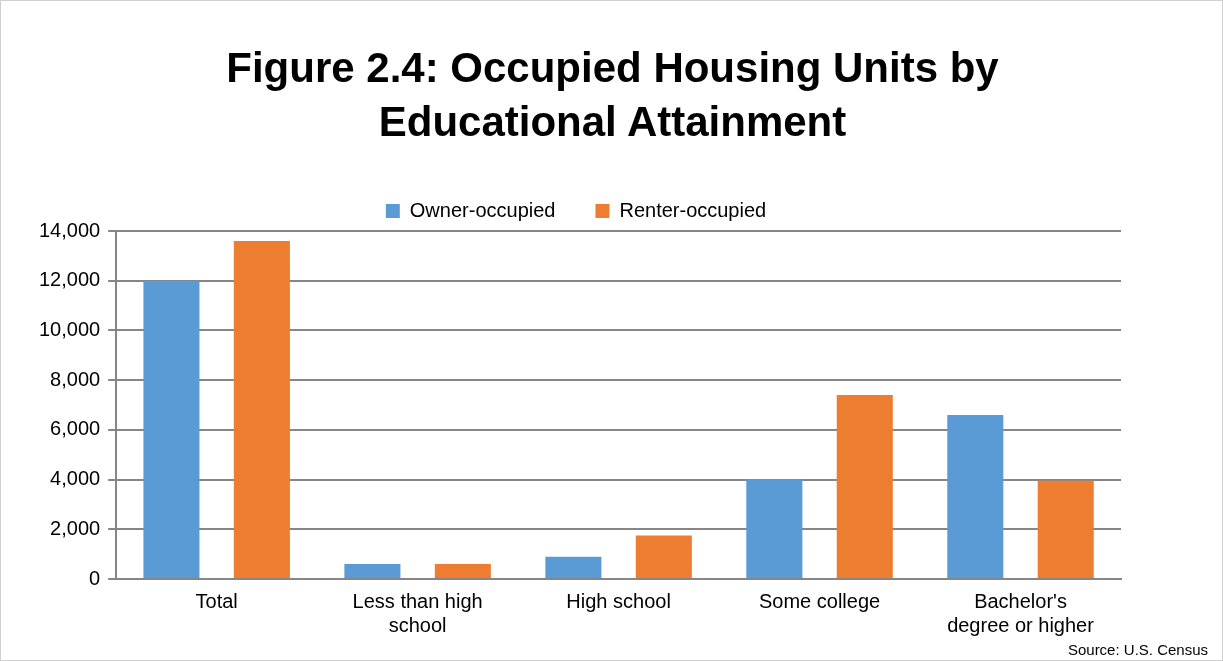 This screenshot has height=661, width=1223. Describe the element at coordinates (75, 378) in the screenshot. I see `y-tick-label: 8,000` at that location.